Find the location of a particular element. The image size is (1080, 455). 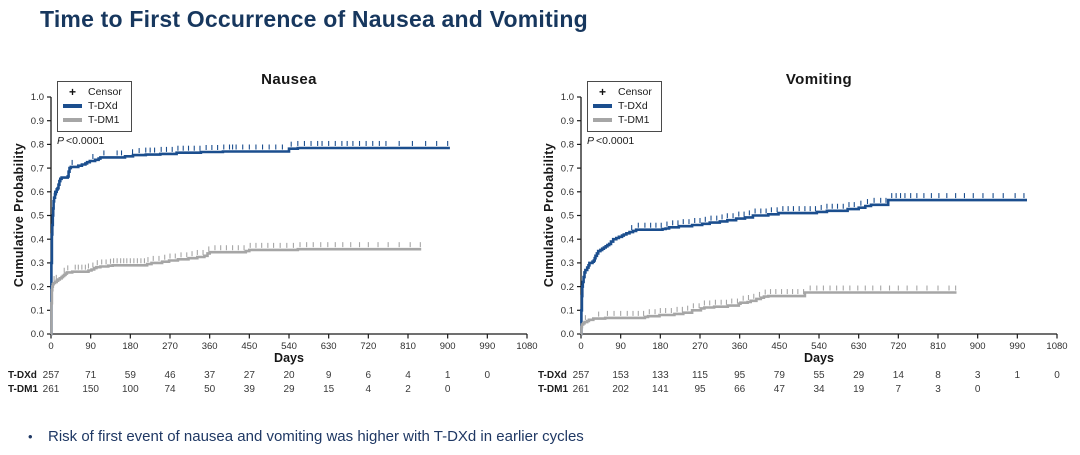

x-tick-label: 1080 is located at coordinates (1056, 346).